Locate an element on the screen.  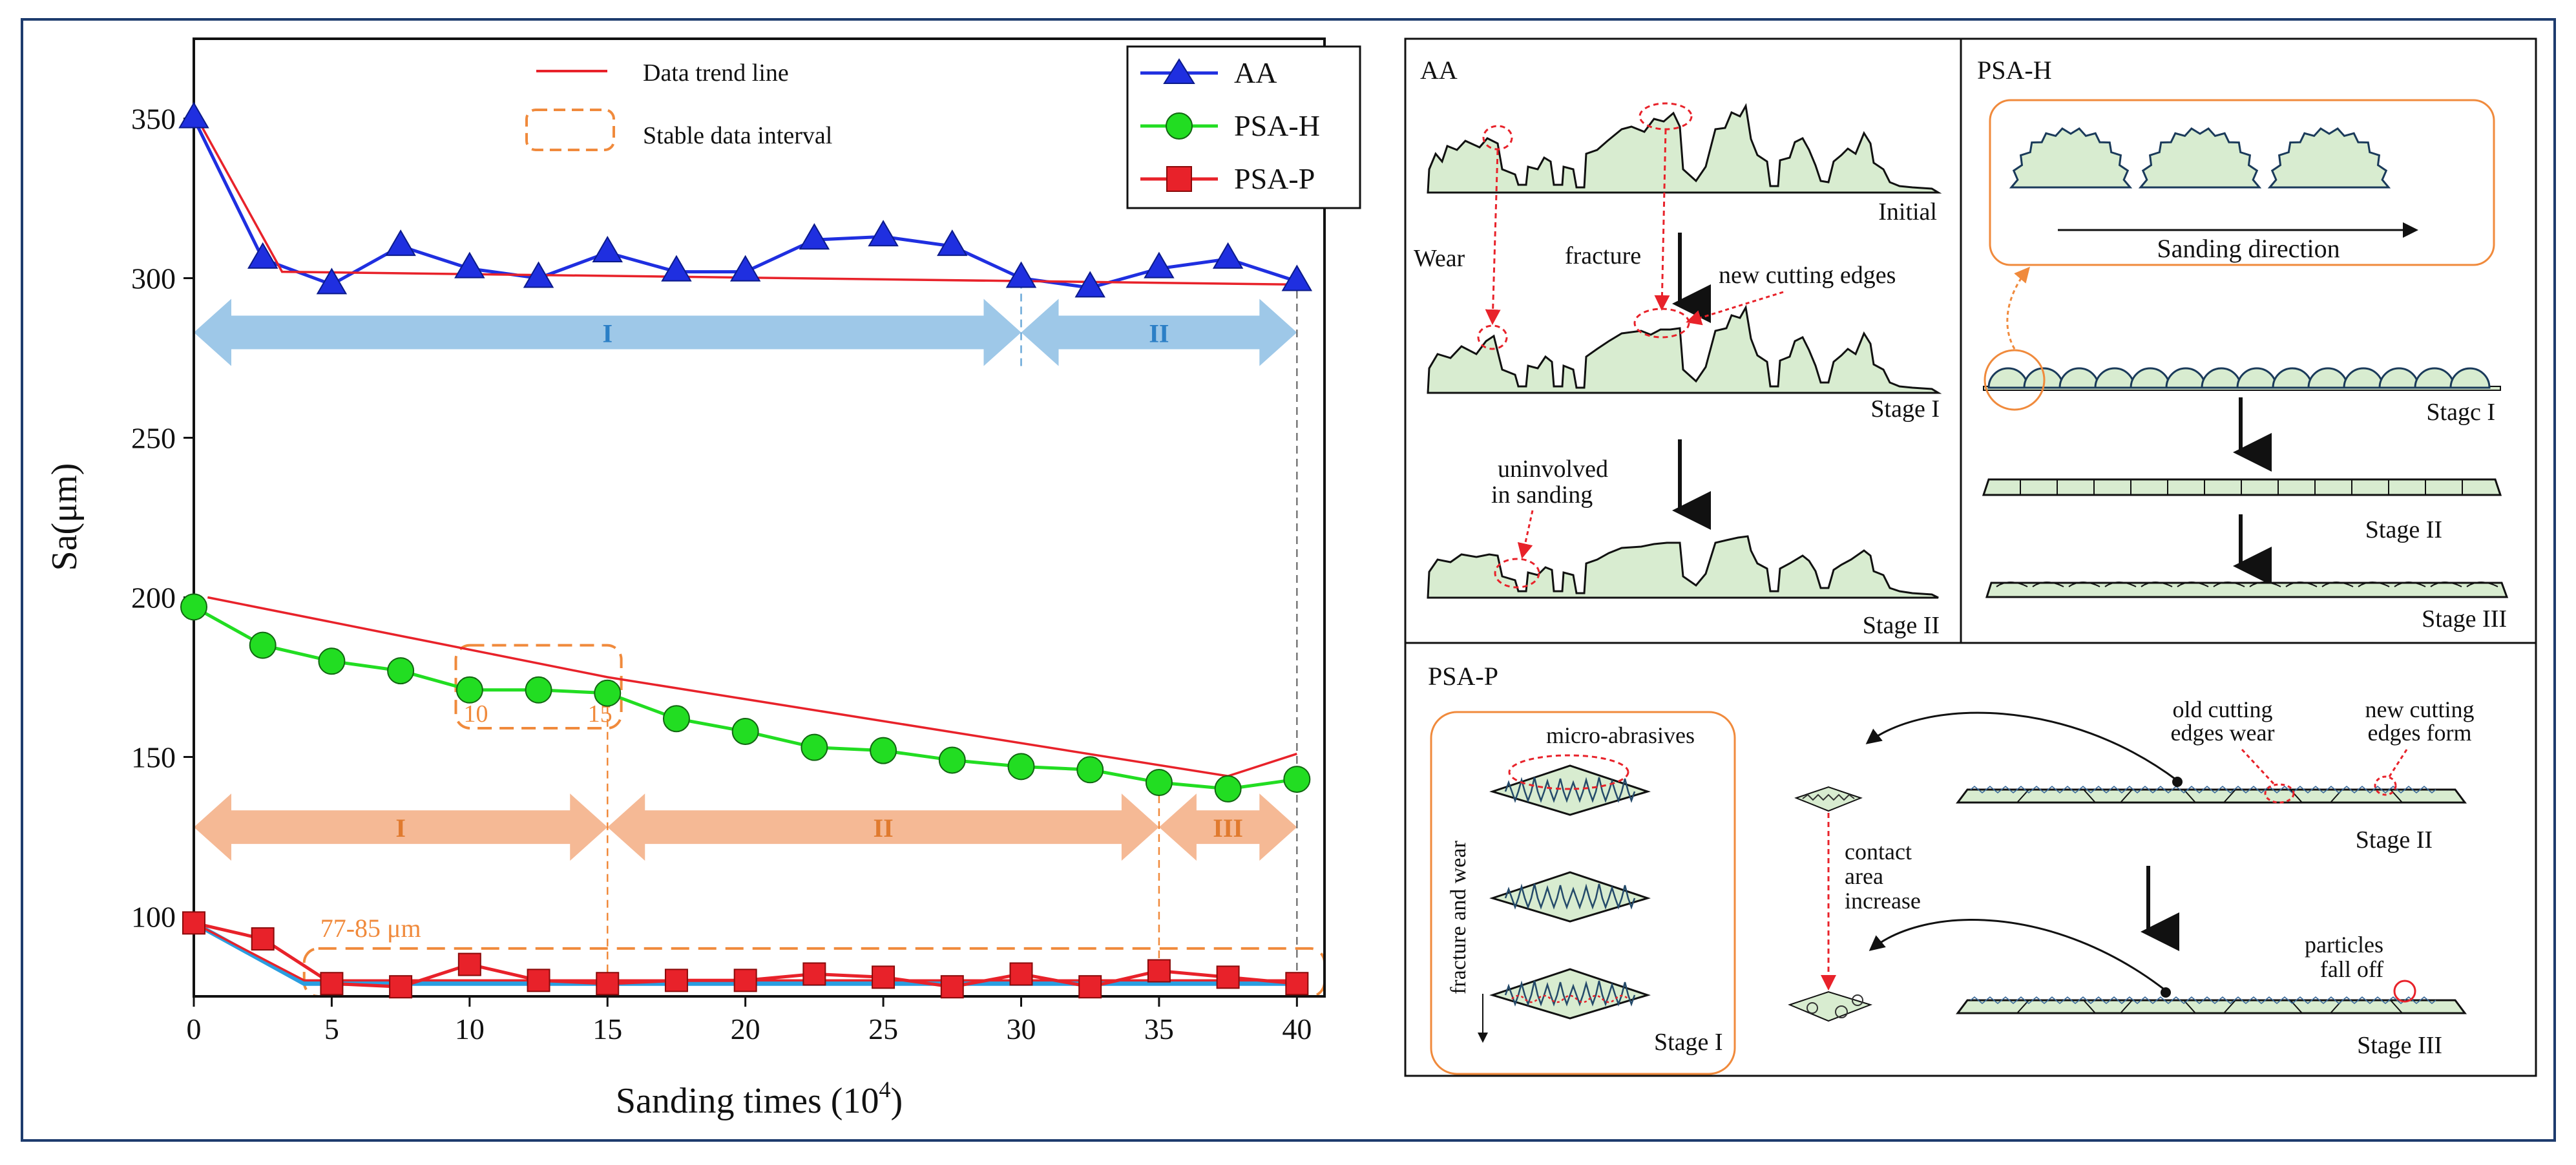
x-tick-label-0: 0 is located at coordinates (194, 1029).